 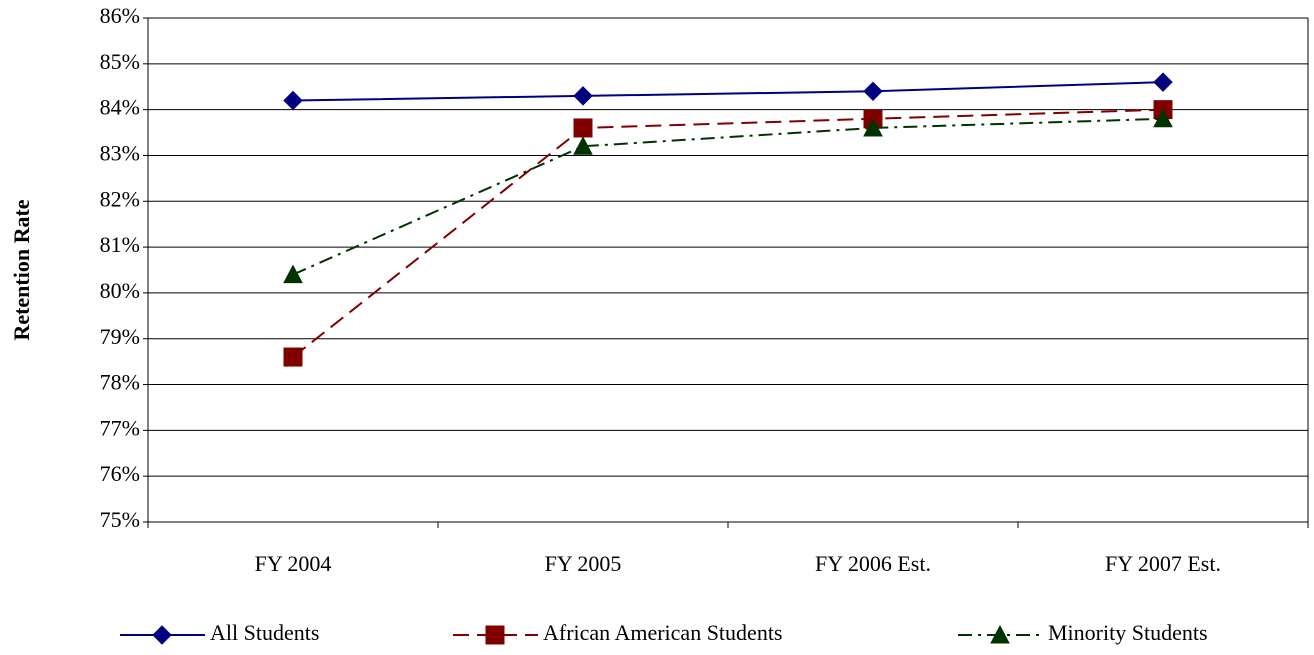 I want to click on y-axis-label: Retention Rate, so click(x=21, y=269).